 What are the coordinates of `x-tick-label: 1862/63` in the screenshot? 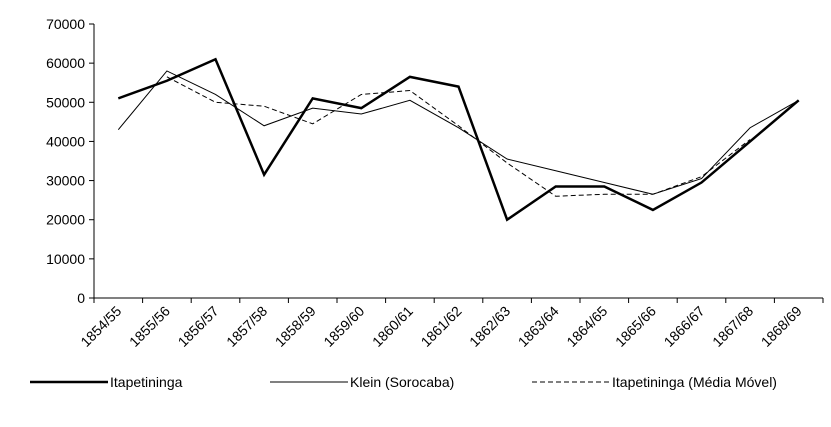 It's located at (489, 326).